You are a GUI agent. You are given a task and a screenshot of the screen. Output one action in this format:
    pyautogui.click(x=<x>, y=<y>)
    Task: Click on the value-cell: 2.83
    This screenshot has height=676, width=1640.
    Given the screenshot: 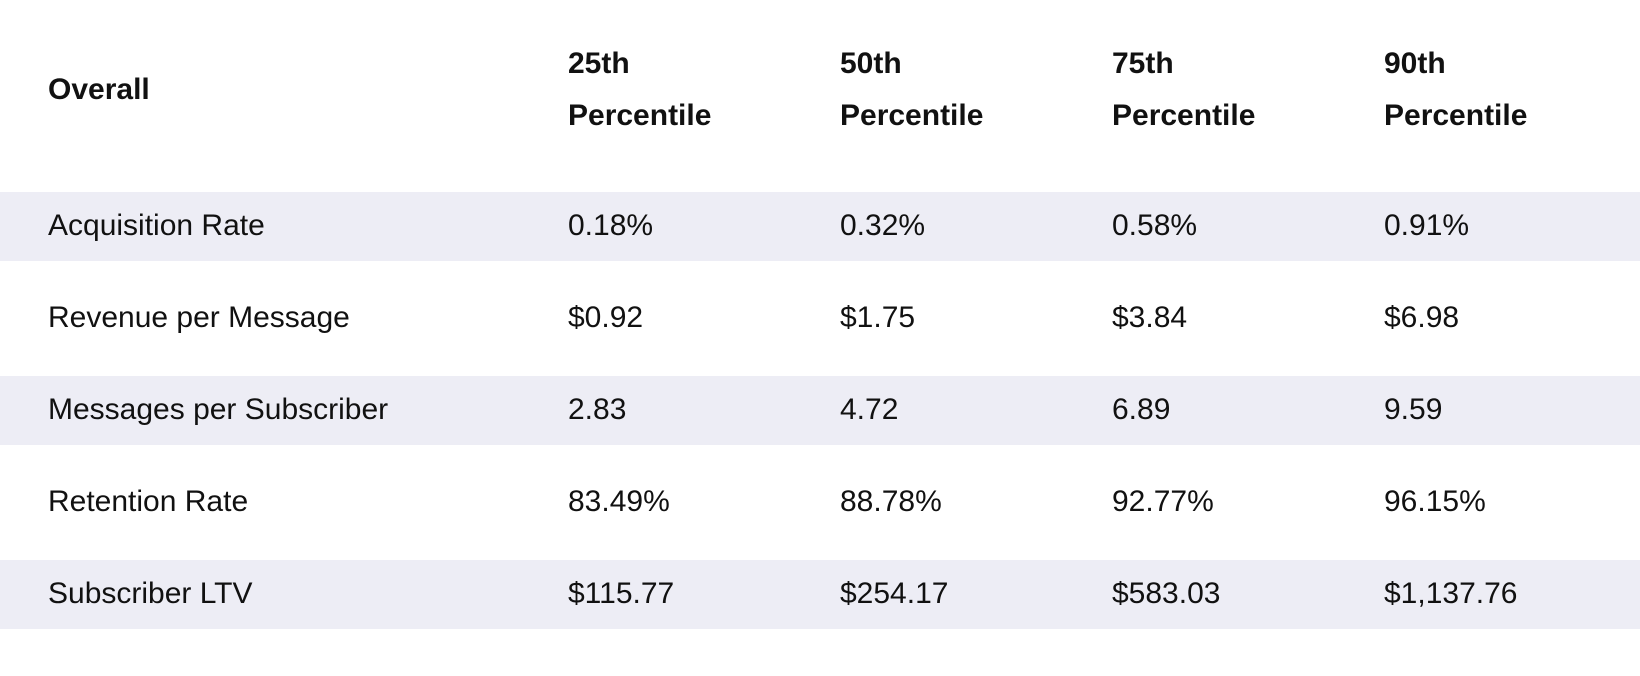 What is the action you would take?
    pyautogui.click(x=597, y=409)
    